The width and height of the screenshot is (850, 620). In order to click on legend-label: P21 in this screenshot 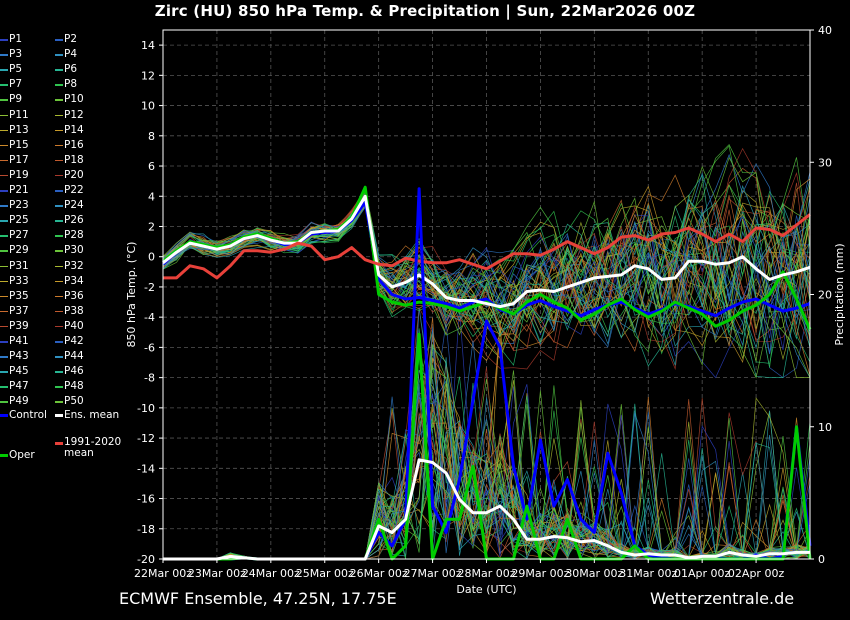, I will do `click(19, 190)`.